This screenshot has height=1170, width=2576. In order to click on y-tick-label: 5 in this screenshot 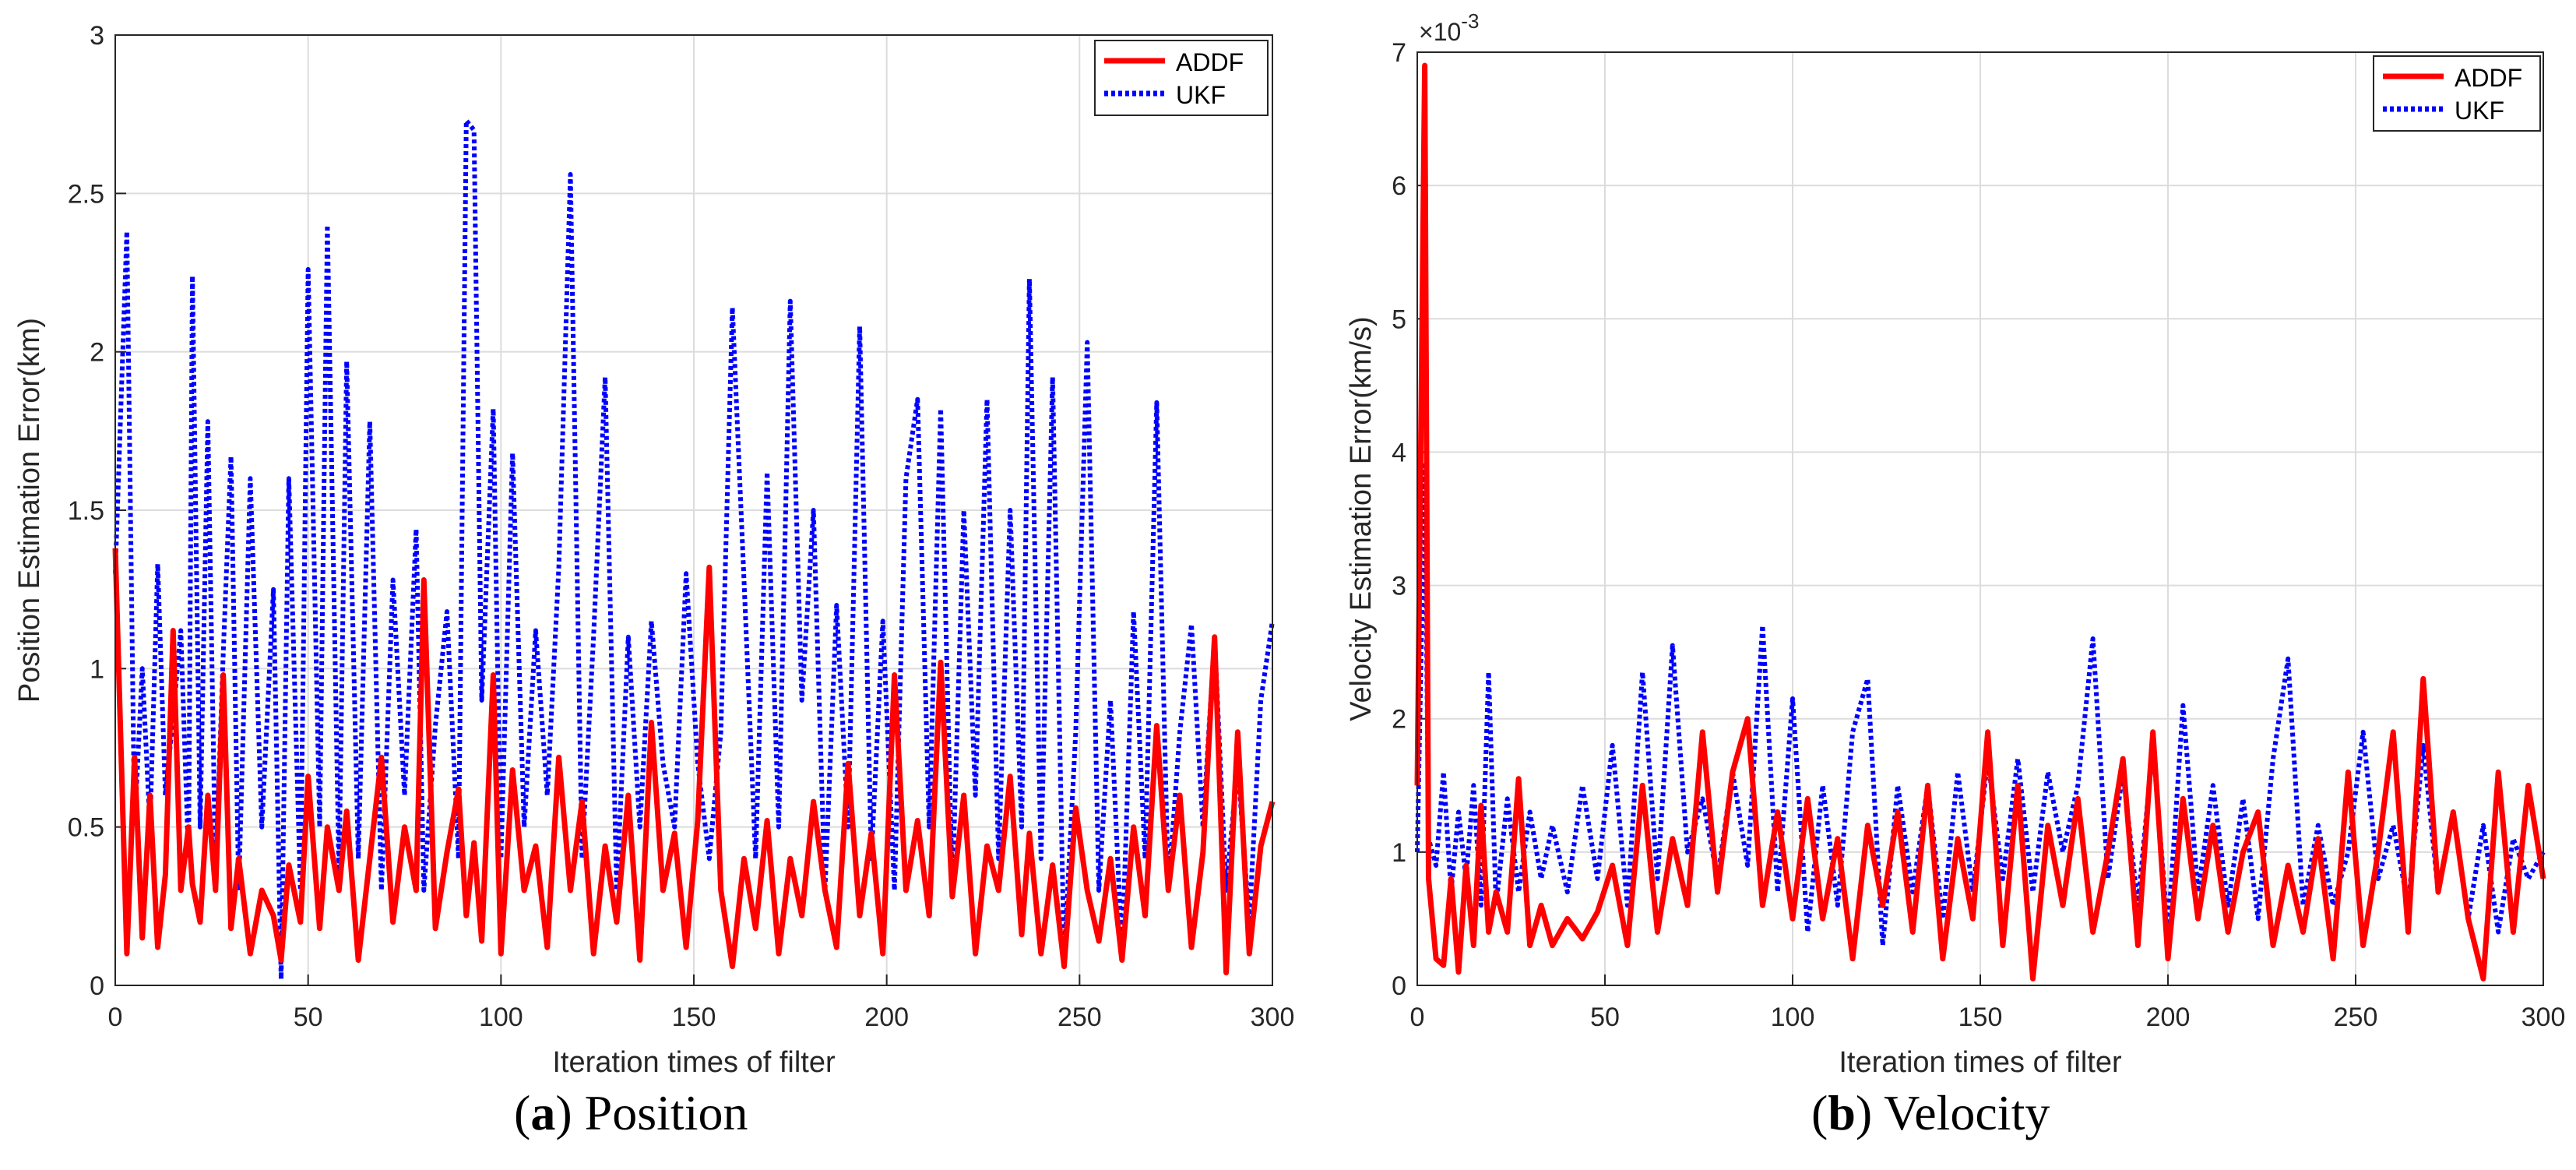, I will do `click(1399, 320)`.